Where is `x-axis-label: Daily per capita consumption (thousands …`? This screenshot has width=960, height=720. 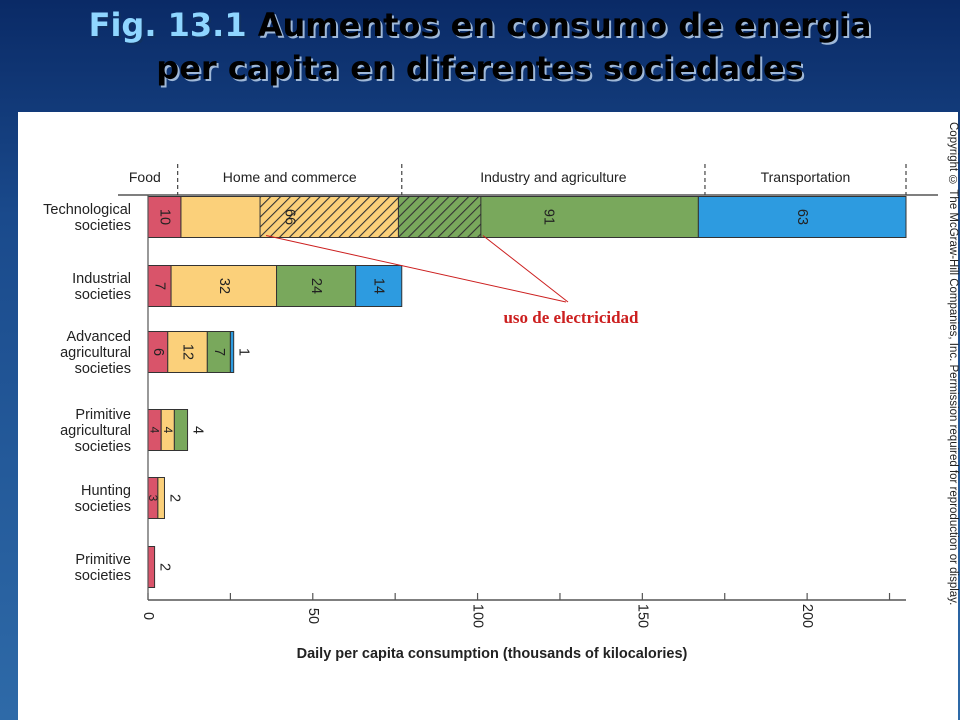
x-axis-label: Daily per capita consumption (thousands … is located at coordinates (492, 654).